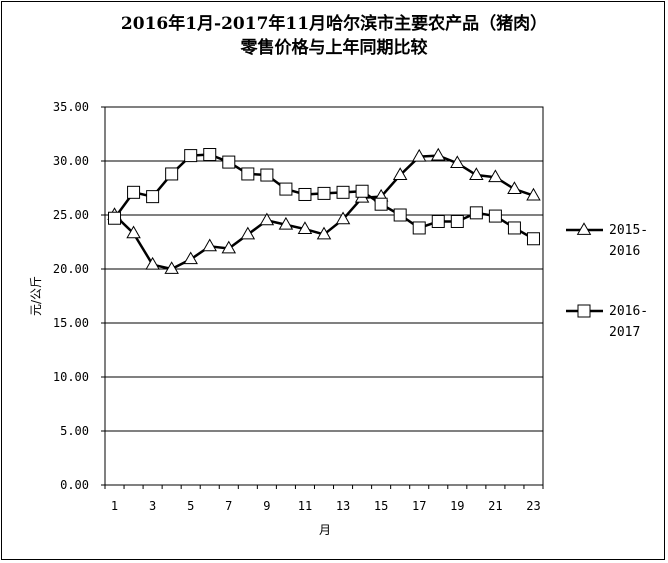  Describe the element at coordinates (533, 506) in the screenshot. I see `x-tick-label: 23` at that location.